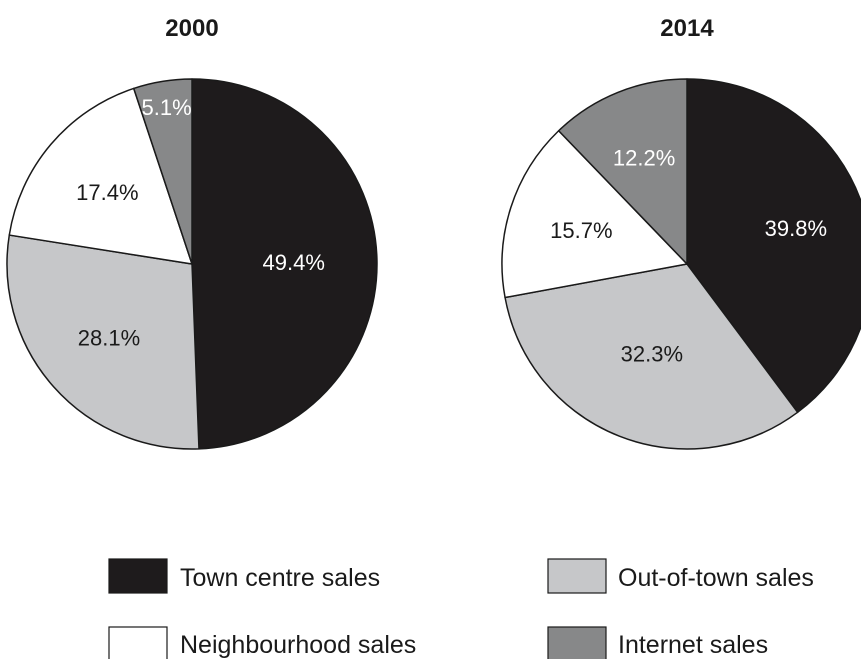 This screenshot has width=861, height=659. What do you see at coordinates (577, 642) in the screenshot?
I see `legend-swatch-internet` at bounding box center [577, 642].